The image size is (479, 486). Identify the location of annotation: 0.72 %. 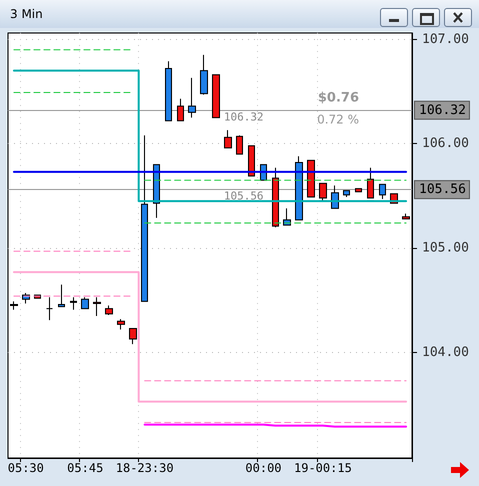
(338, 119).